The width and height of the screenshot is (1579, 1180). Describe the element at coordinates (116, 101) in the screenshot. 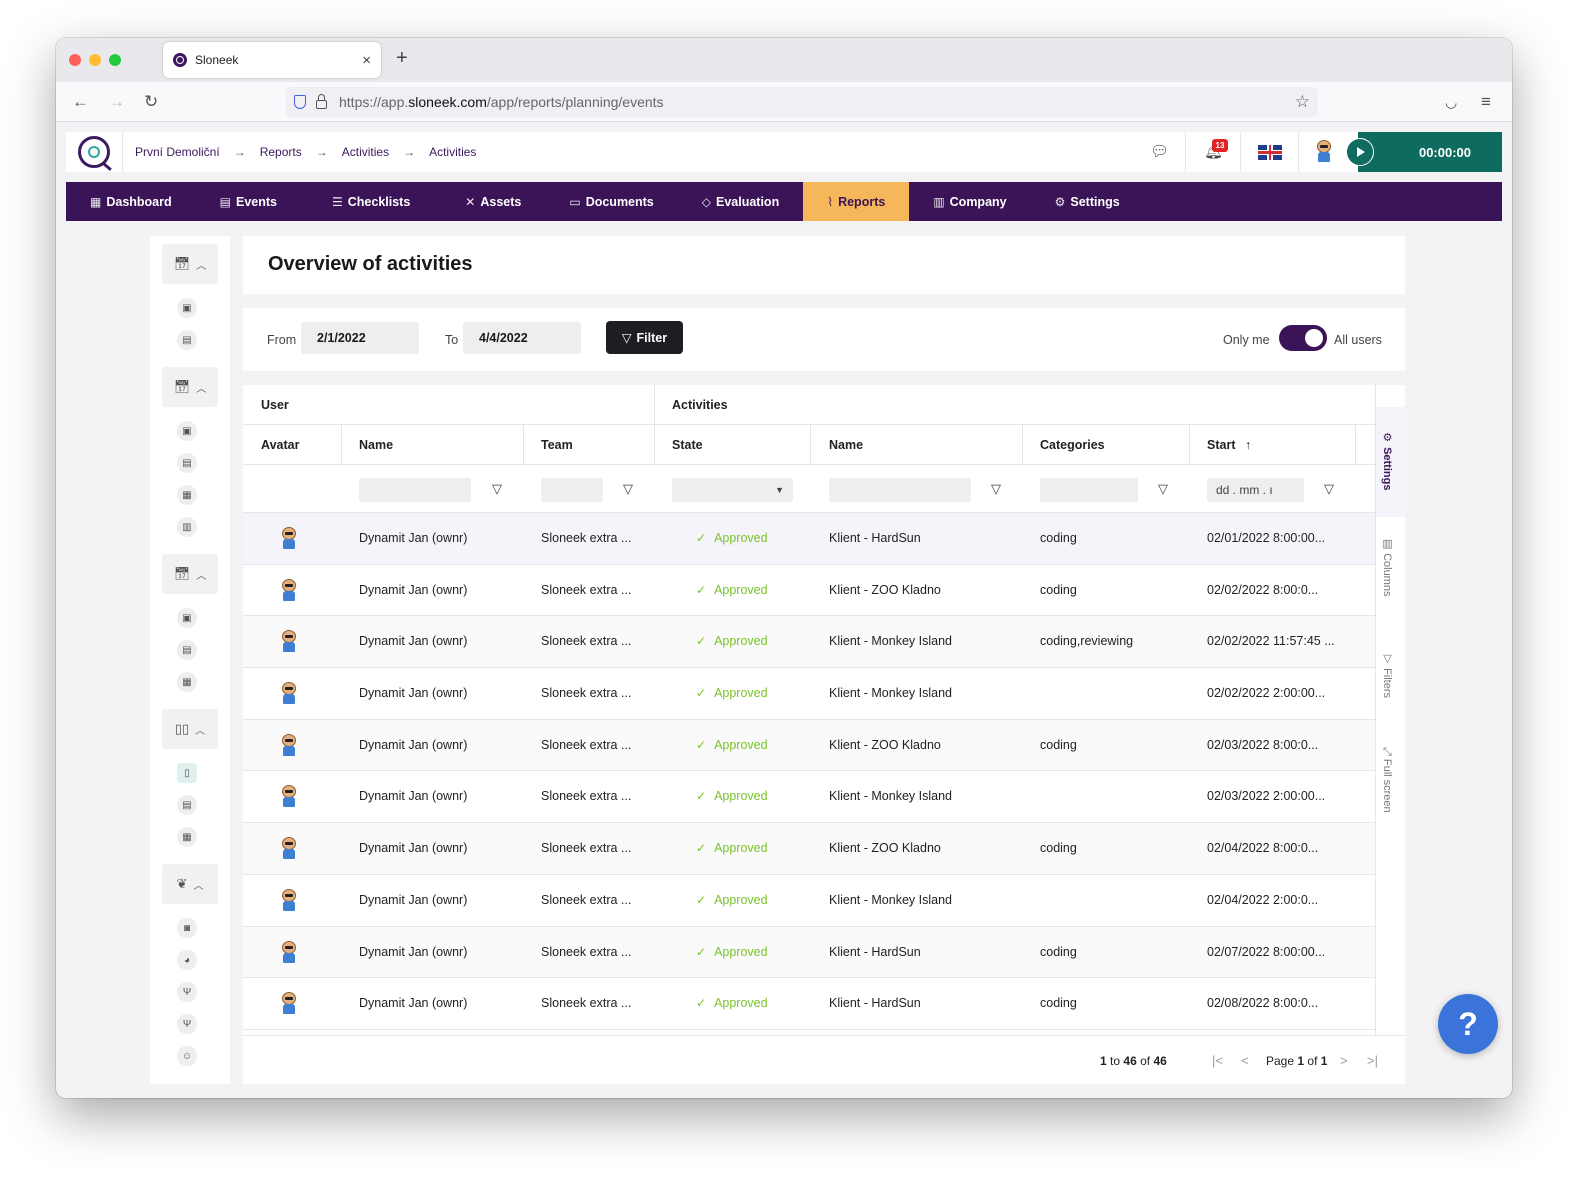

I see `forward-arrow-icon: →` at that location.